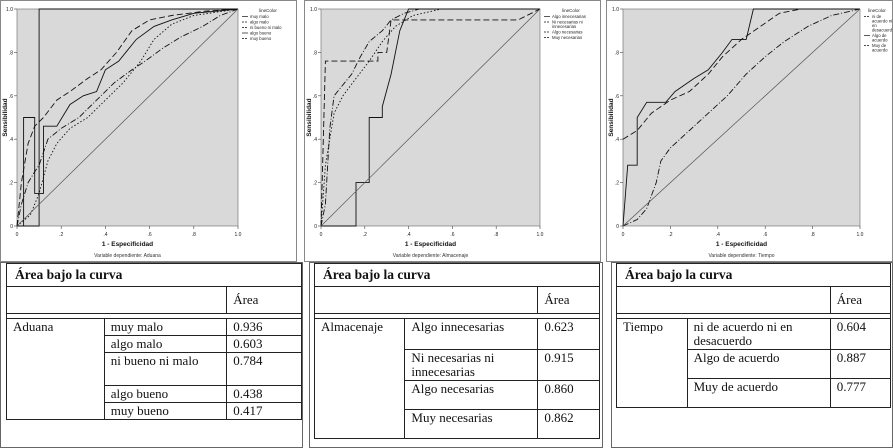 This screenshot has width=893, height=448. I want to click on variable-label: Aduana, so click(55, 369).